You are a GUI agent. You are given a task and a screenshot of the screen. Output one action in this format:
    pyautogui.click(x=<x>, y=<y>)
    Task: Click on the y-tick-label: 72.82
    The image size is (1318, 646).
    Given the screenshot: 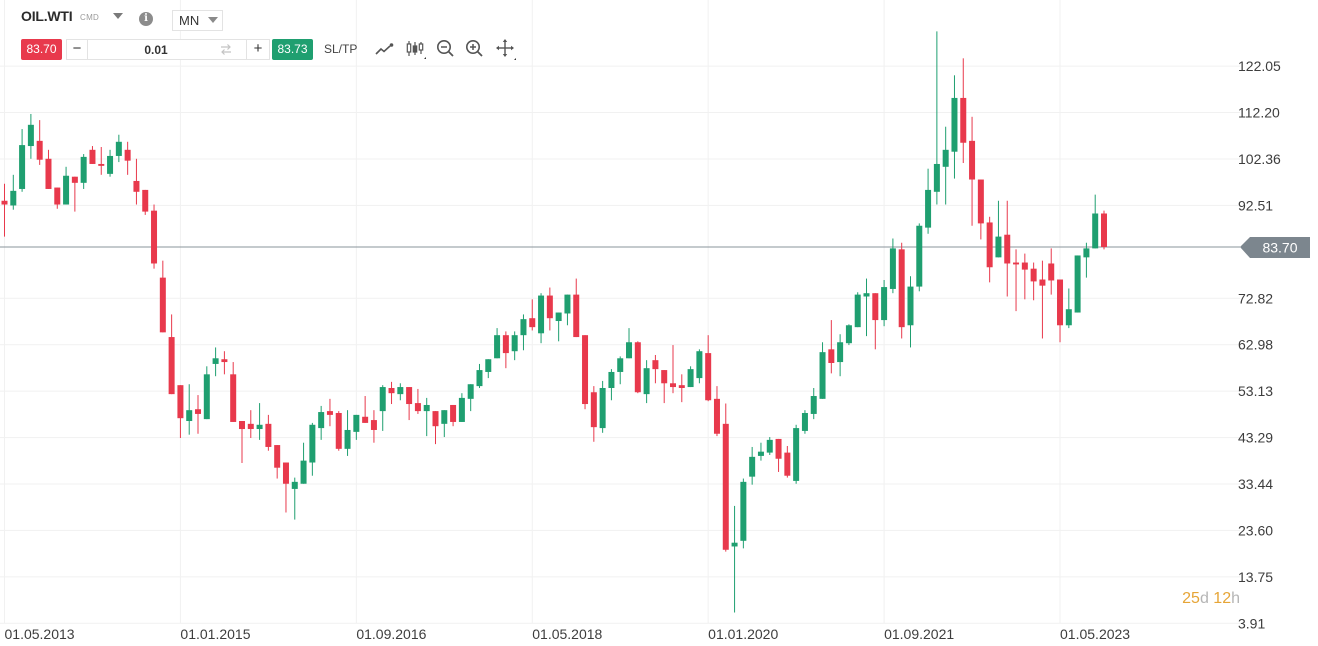 What is the action you would take?
    pyautogui.click(x=1255, y=298)
    